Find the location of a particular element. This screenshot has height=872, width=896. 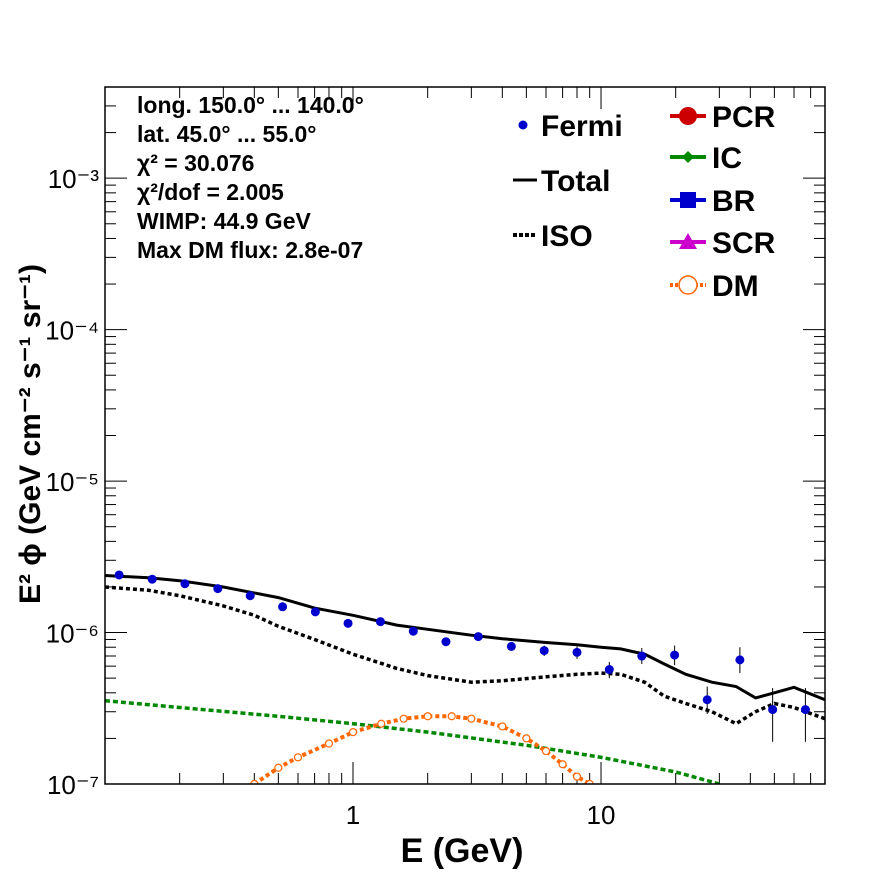

y-tick-label: 10⁻⁶ is located at coordinates (72, 634).